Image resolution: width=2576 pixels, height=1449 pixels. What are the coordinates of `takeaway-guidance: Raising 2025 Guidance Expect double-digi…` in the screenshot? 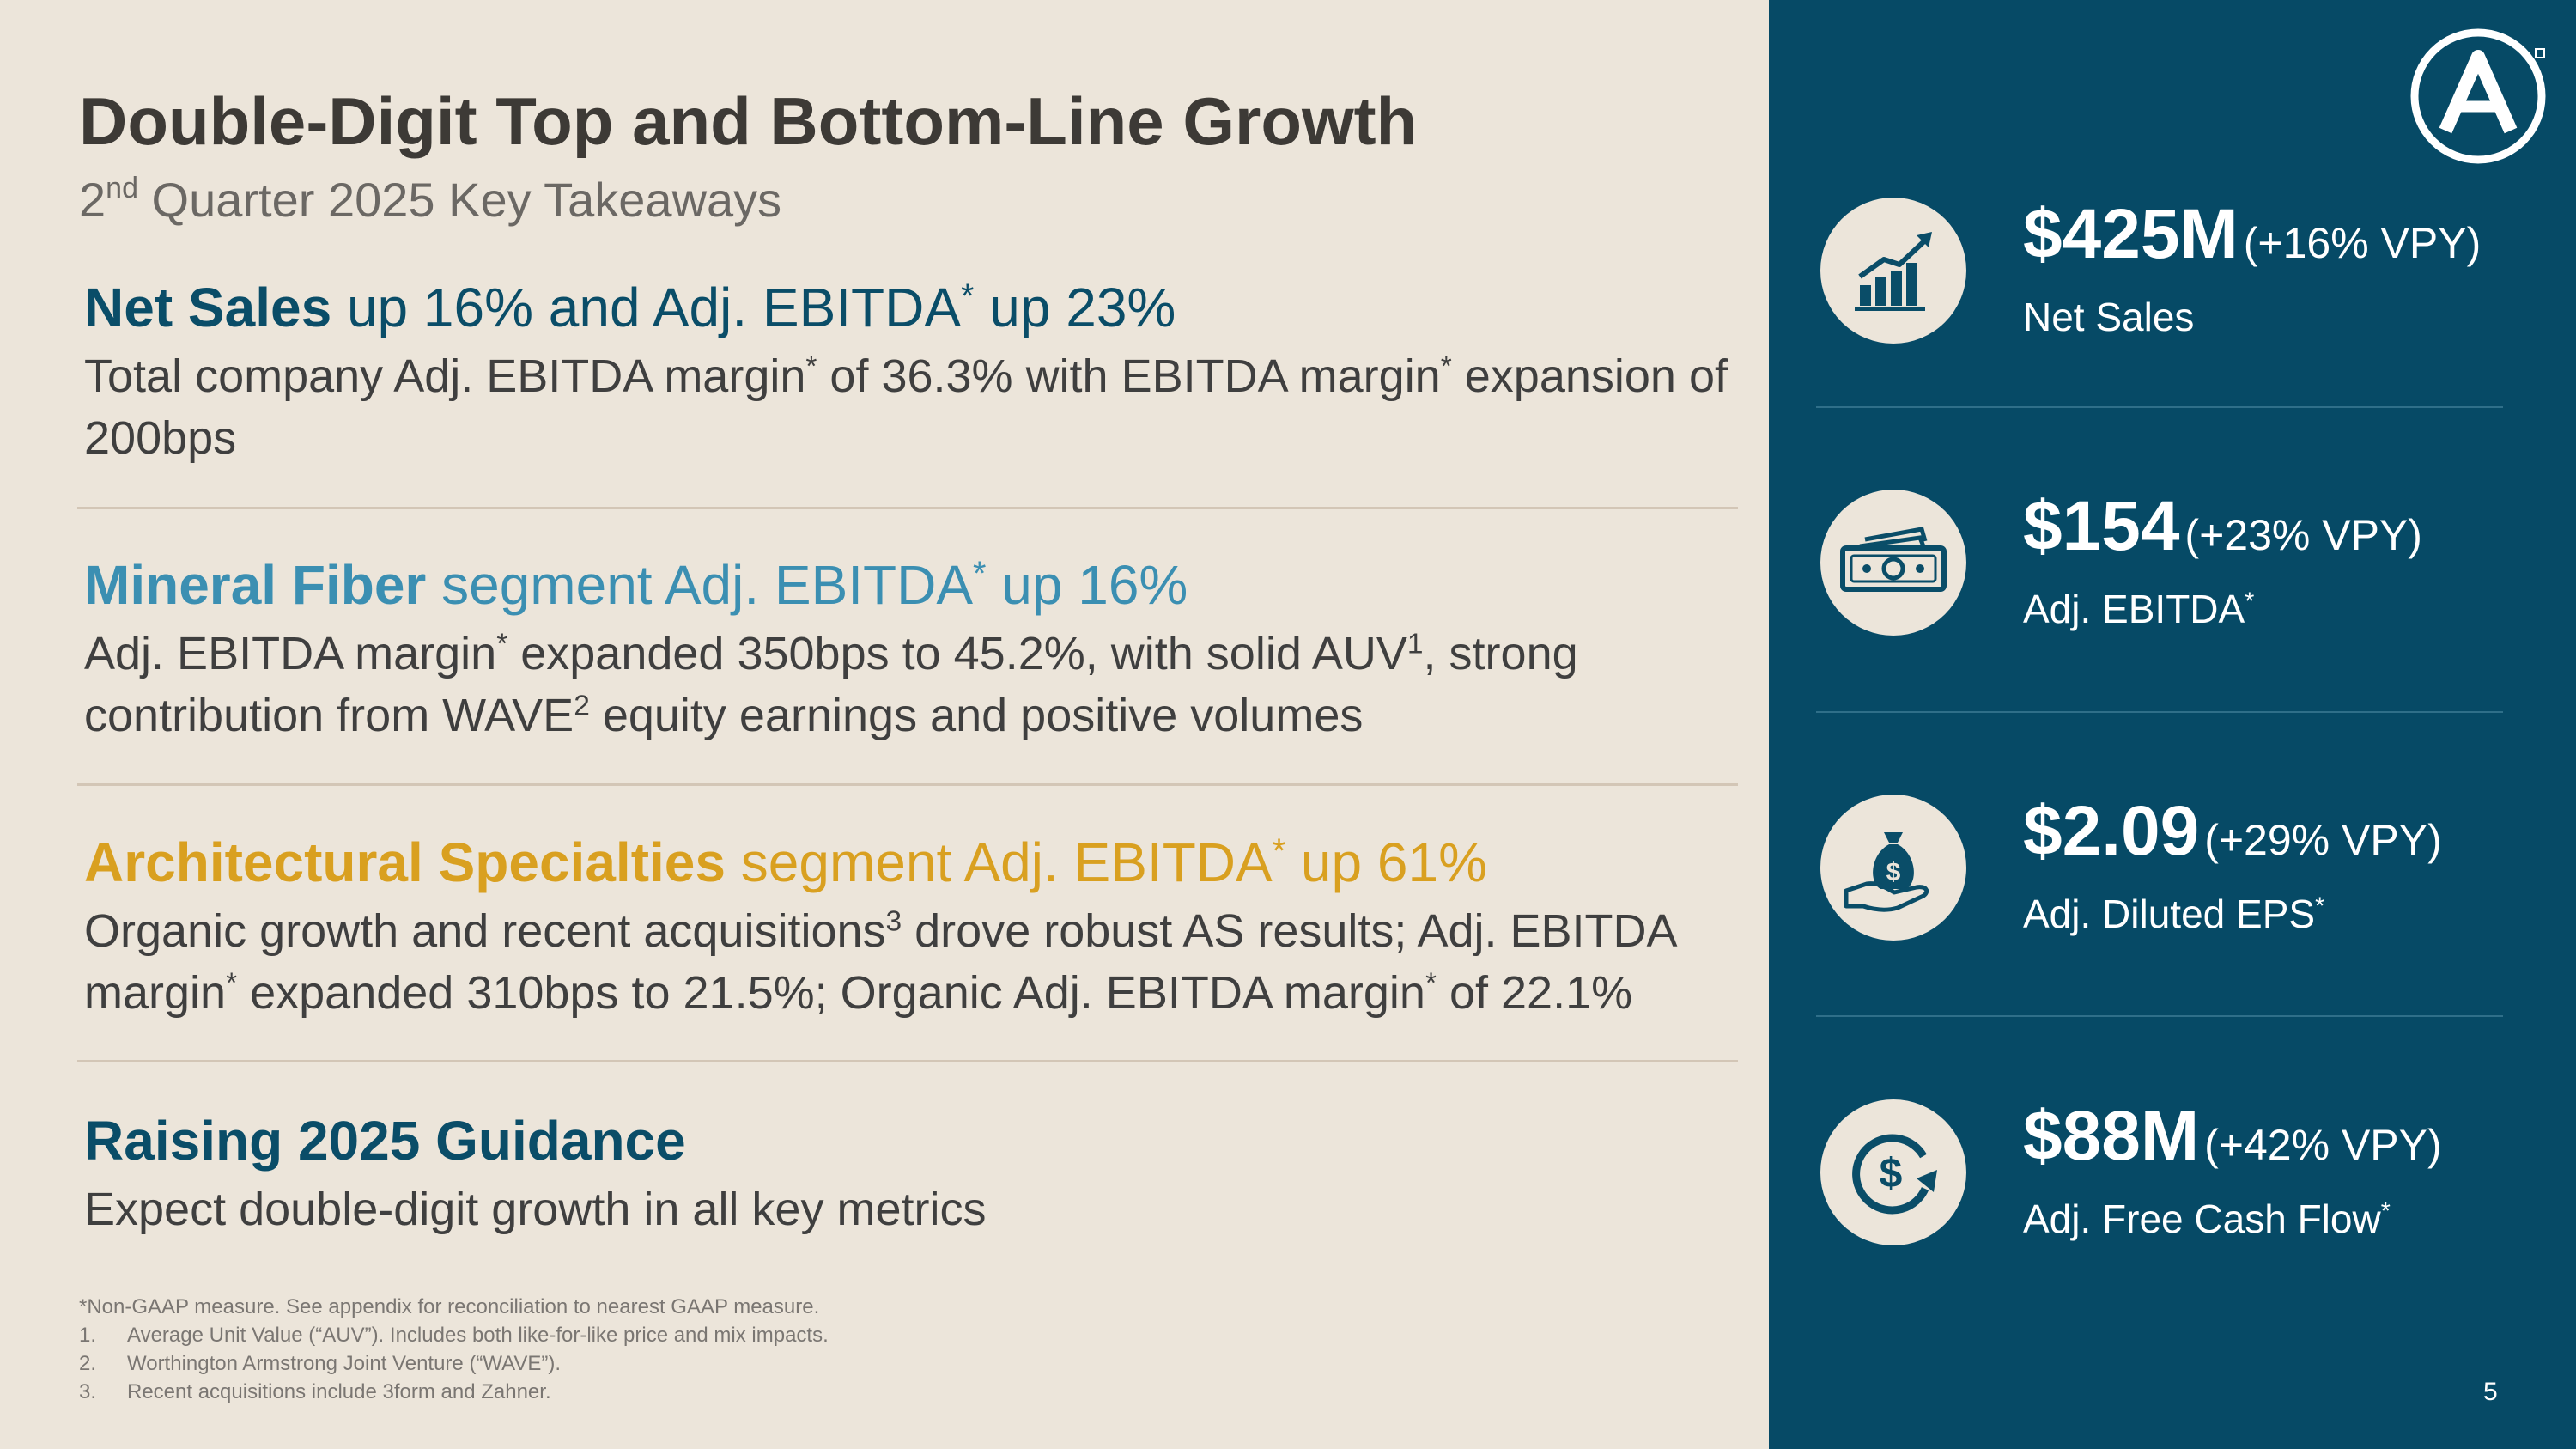 It's located at (925, 1173).